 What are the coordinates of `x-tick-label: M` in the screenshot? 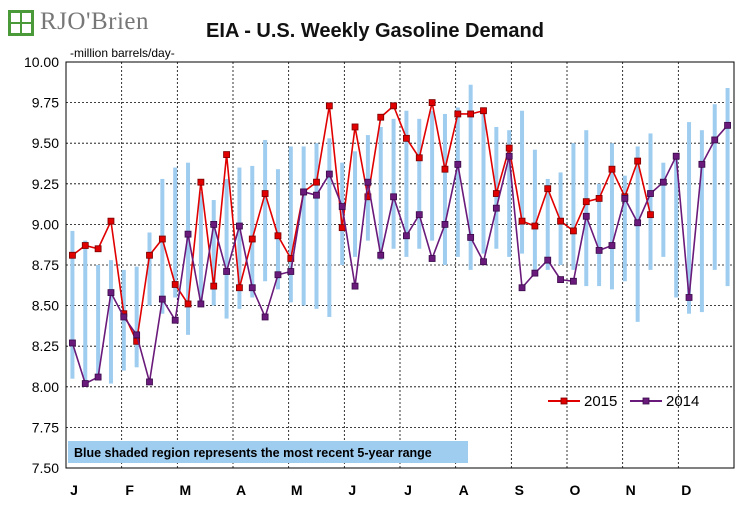 It's located at (185, 490).